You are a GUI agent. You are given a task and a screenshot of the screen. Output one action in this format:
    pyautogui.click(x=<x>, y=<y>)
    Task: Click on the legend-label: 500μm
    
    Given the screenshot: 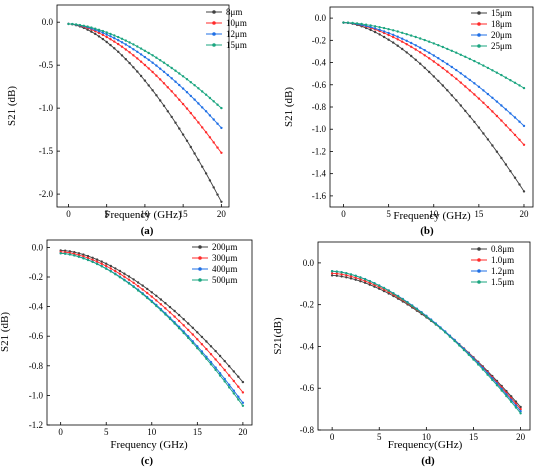 What is the action you would take?
    pyautogui.click(x=224, y=280)
    